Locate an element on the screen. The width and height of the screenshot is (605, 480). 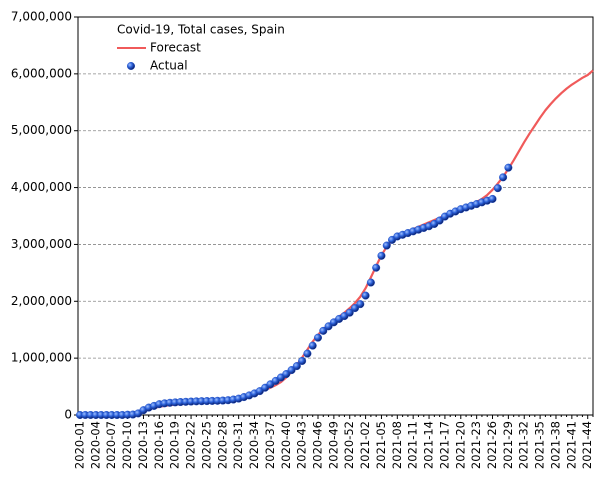
x-tick-label: 2020-07 is located at coordinates (111, 445).